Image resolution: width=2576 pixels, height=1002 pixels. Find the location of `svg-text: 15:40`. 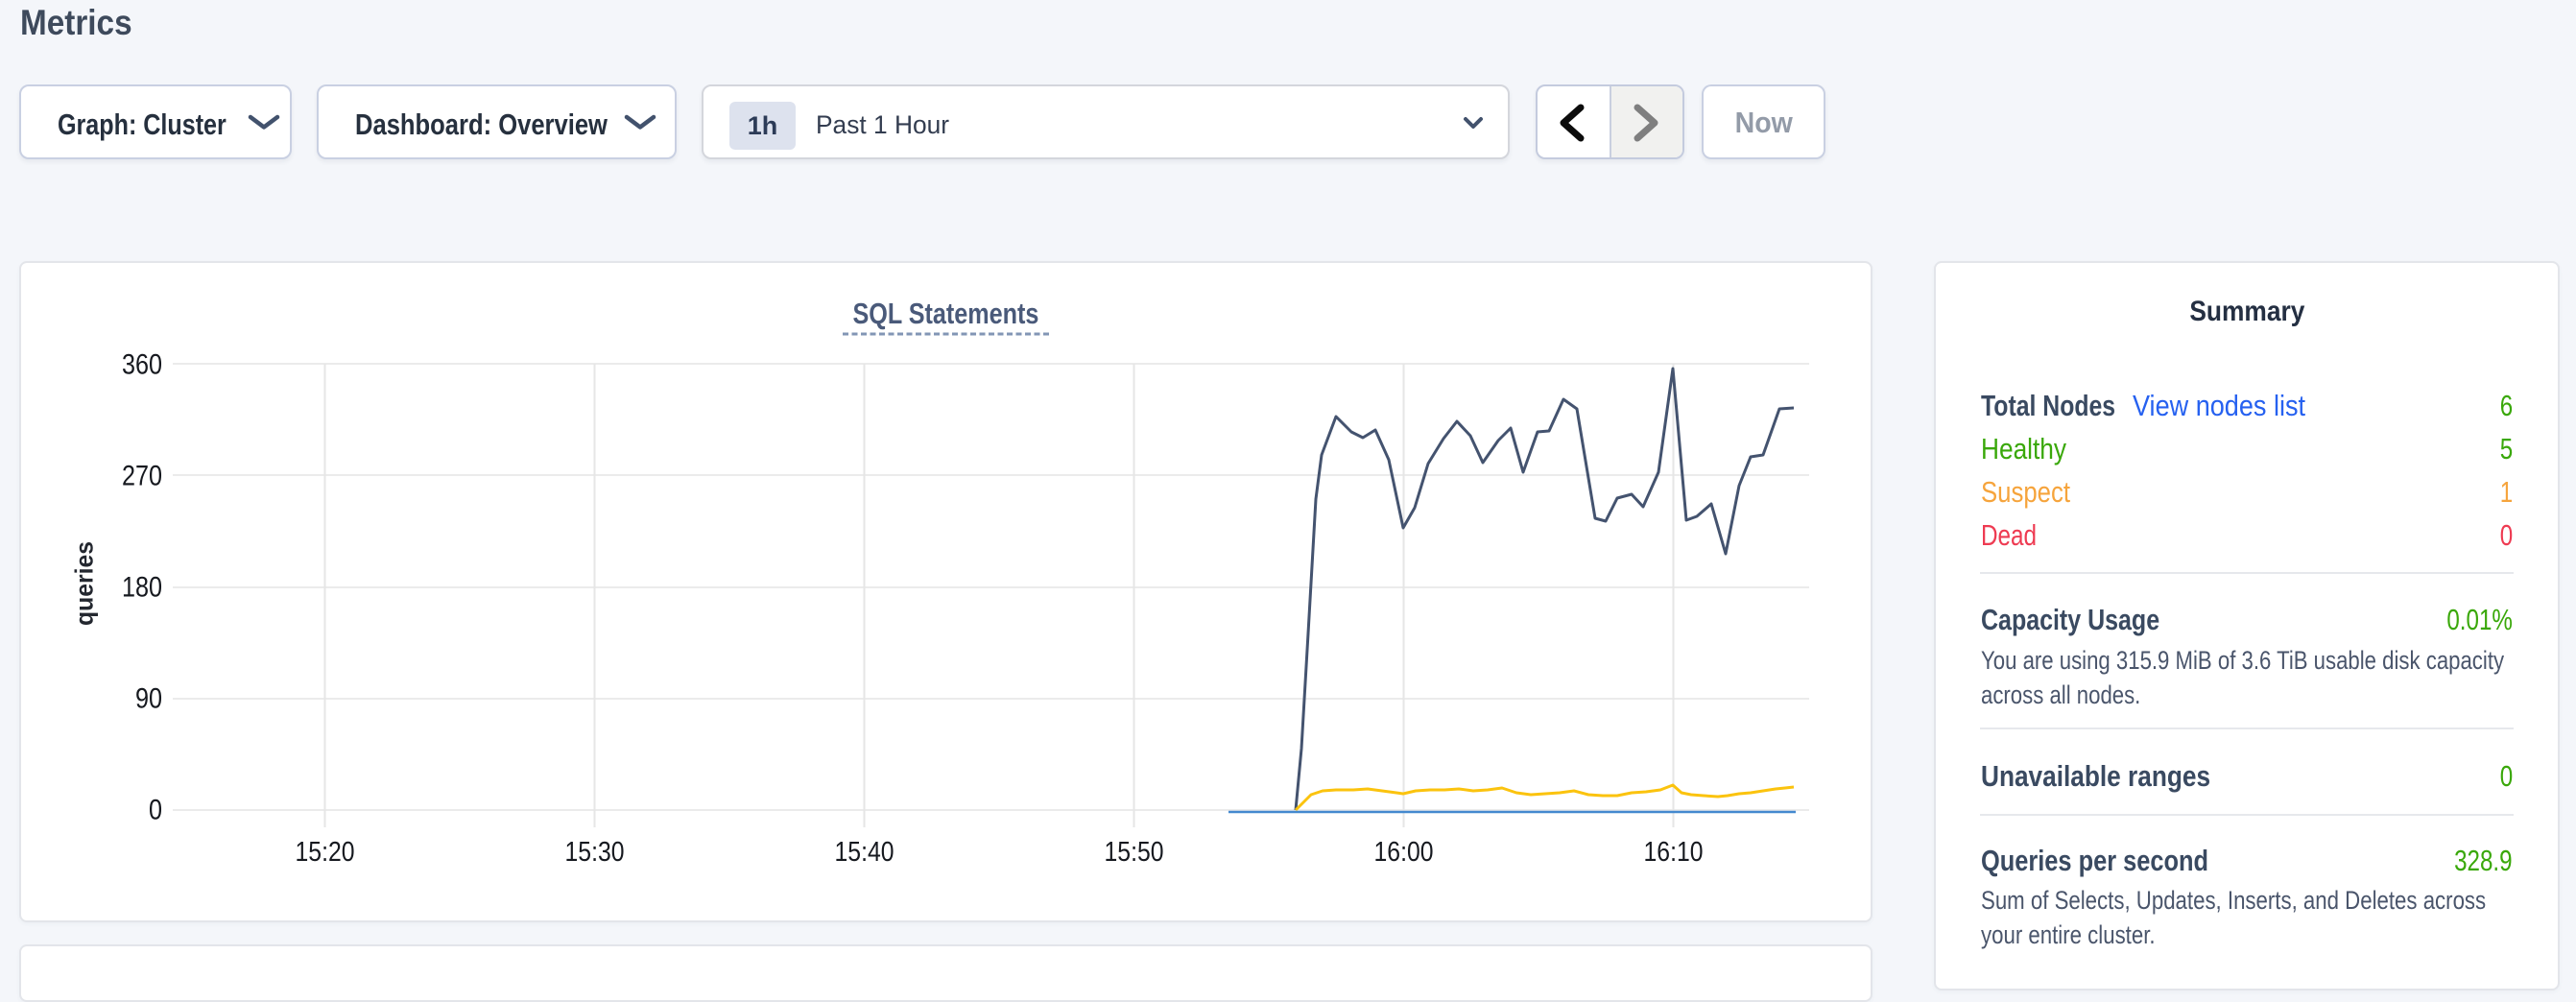

svg-text: 15:40 is located at coordinates (864, 851).